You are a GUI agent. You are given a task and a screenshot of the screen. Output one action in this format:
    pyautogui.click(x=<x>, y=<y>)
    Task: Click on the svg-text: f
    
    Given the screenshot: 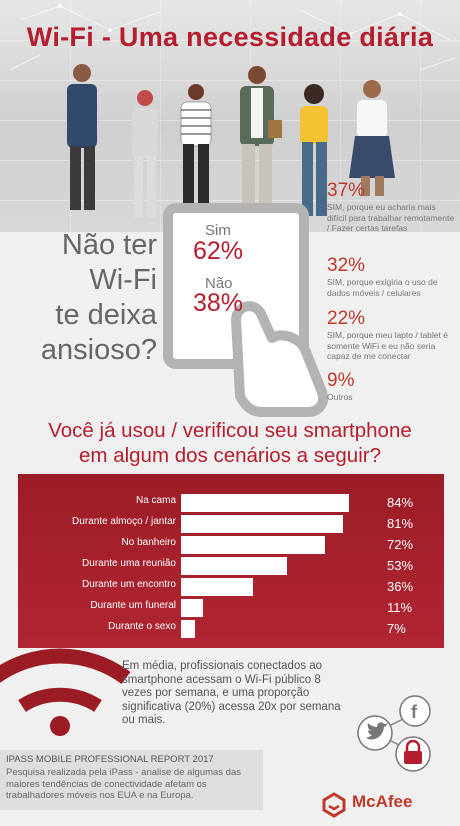 What is the action you would take?
    pyautogui.click(x=414, y=712)
    